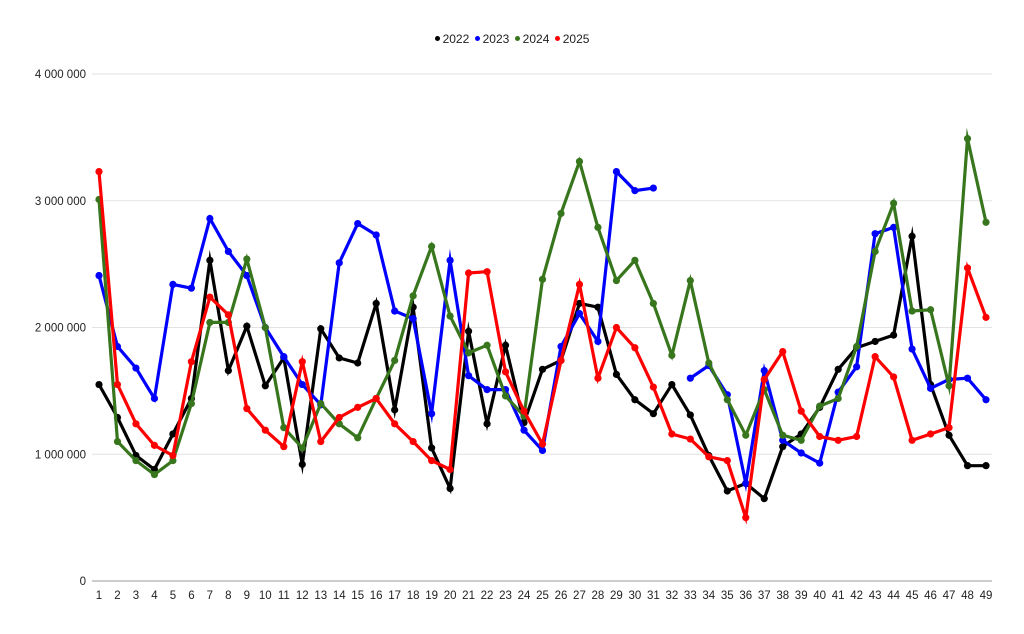 The height and width of the screenshot is (634, 1024). What do you see at coordinates (284, 596) in the screenshot?
I see `x-tick-label: 11` at bounding box center [284, 596].